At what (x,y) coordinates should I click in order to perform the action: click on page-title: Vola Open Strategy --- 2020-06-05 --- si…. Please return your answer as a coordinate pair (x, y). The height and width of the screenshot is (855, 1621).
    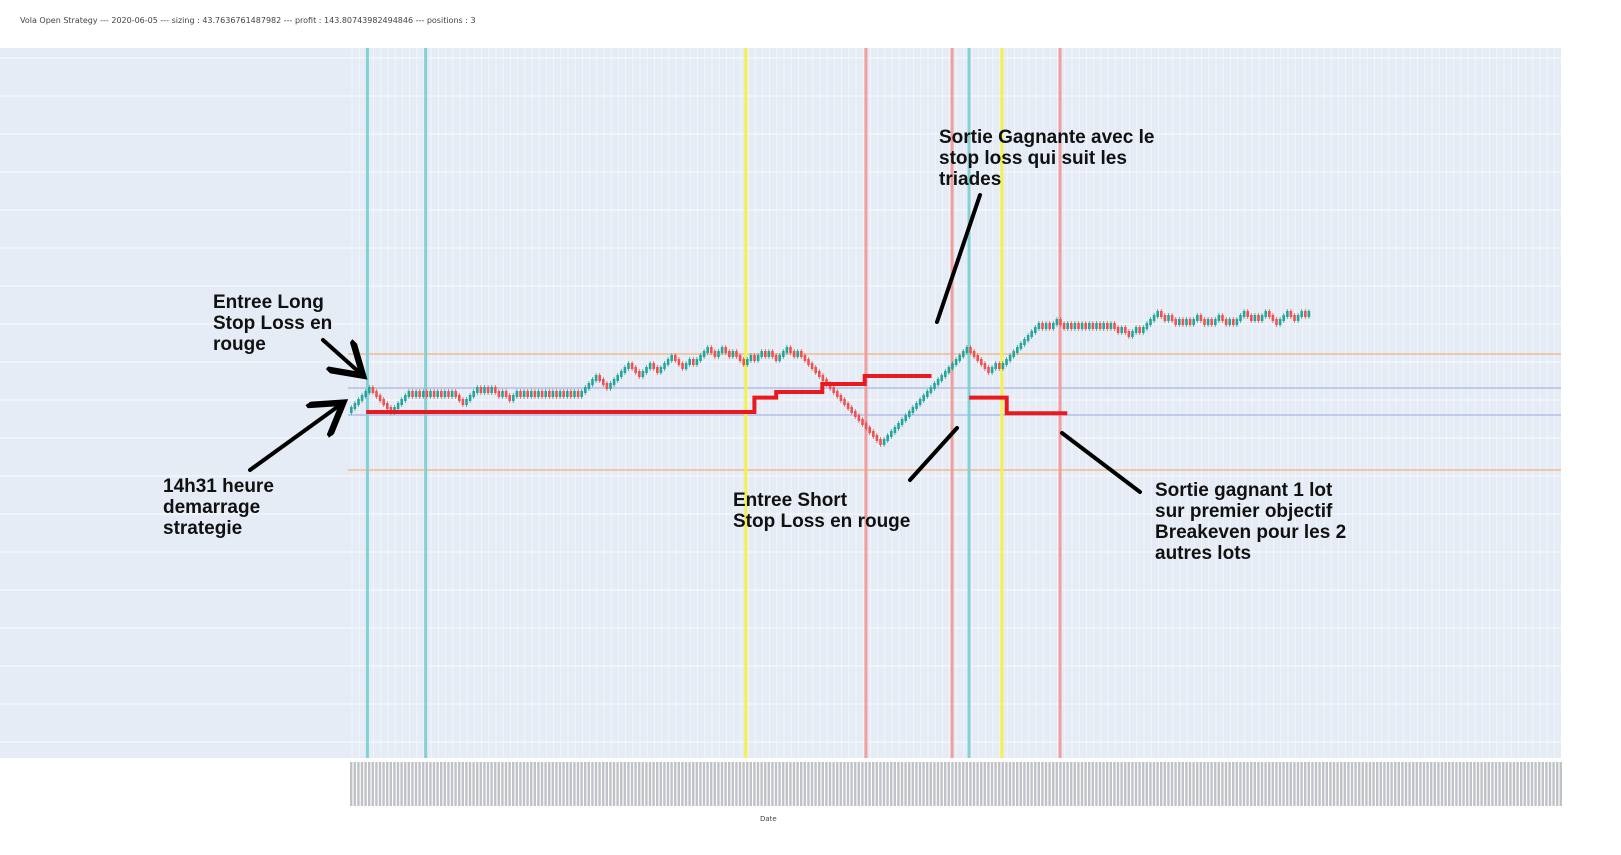
    Looking at the image, I should click on (248, 20).